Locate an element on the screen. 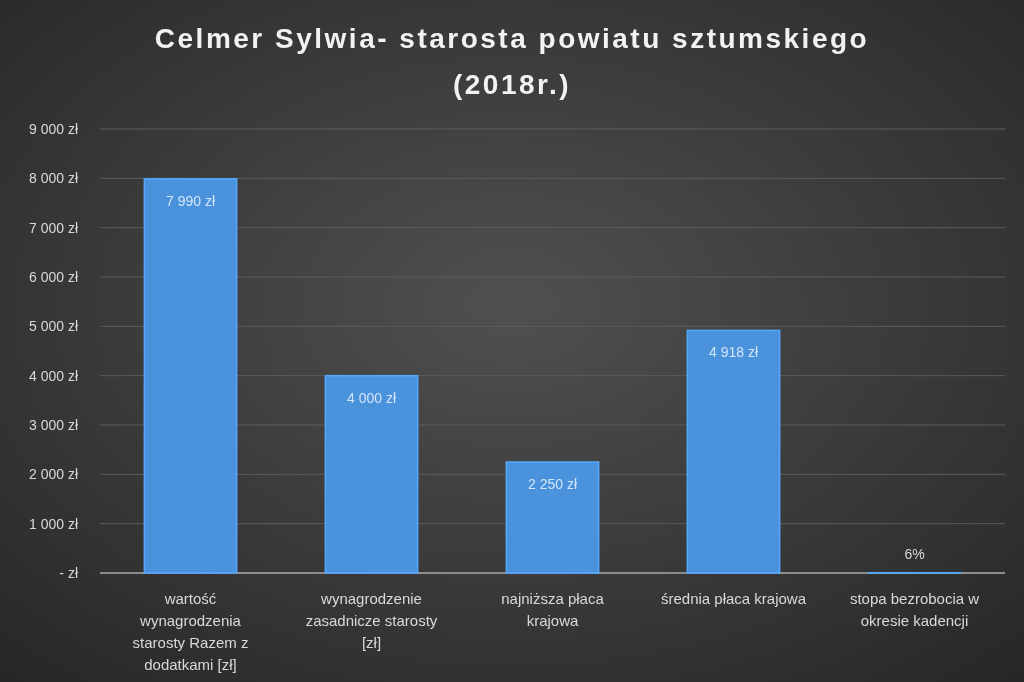  y-tick-label: 6 000 zł is located at coordinates (53, 276).